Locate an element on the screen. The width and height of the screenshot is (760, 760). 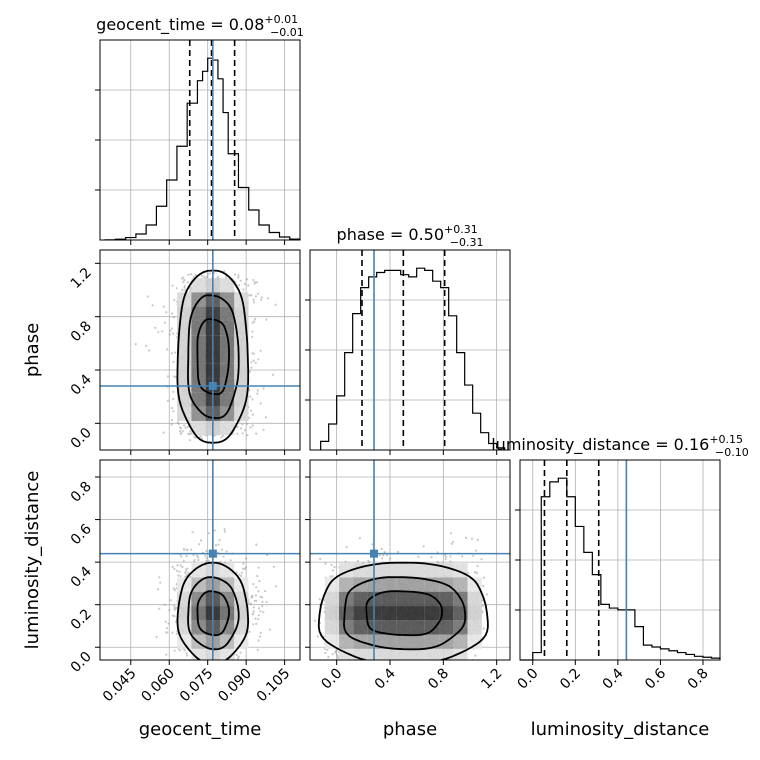
x-tick-label: 0.4 is located at coordinates (613, 678).